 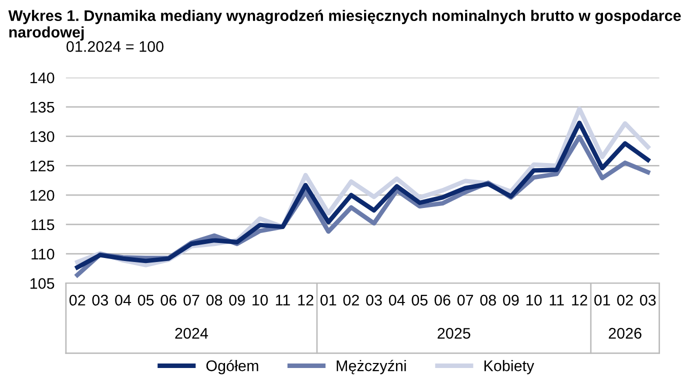 What do you see at coordinates (625, 333) in the screenshot?
I see `text: 2026` at bounding box center [625, 333].